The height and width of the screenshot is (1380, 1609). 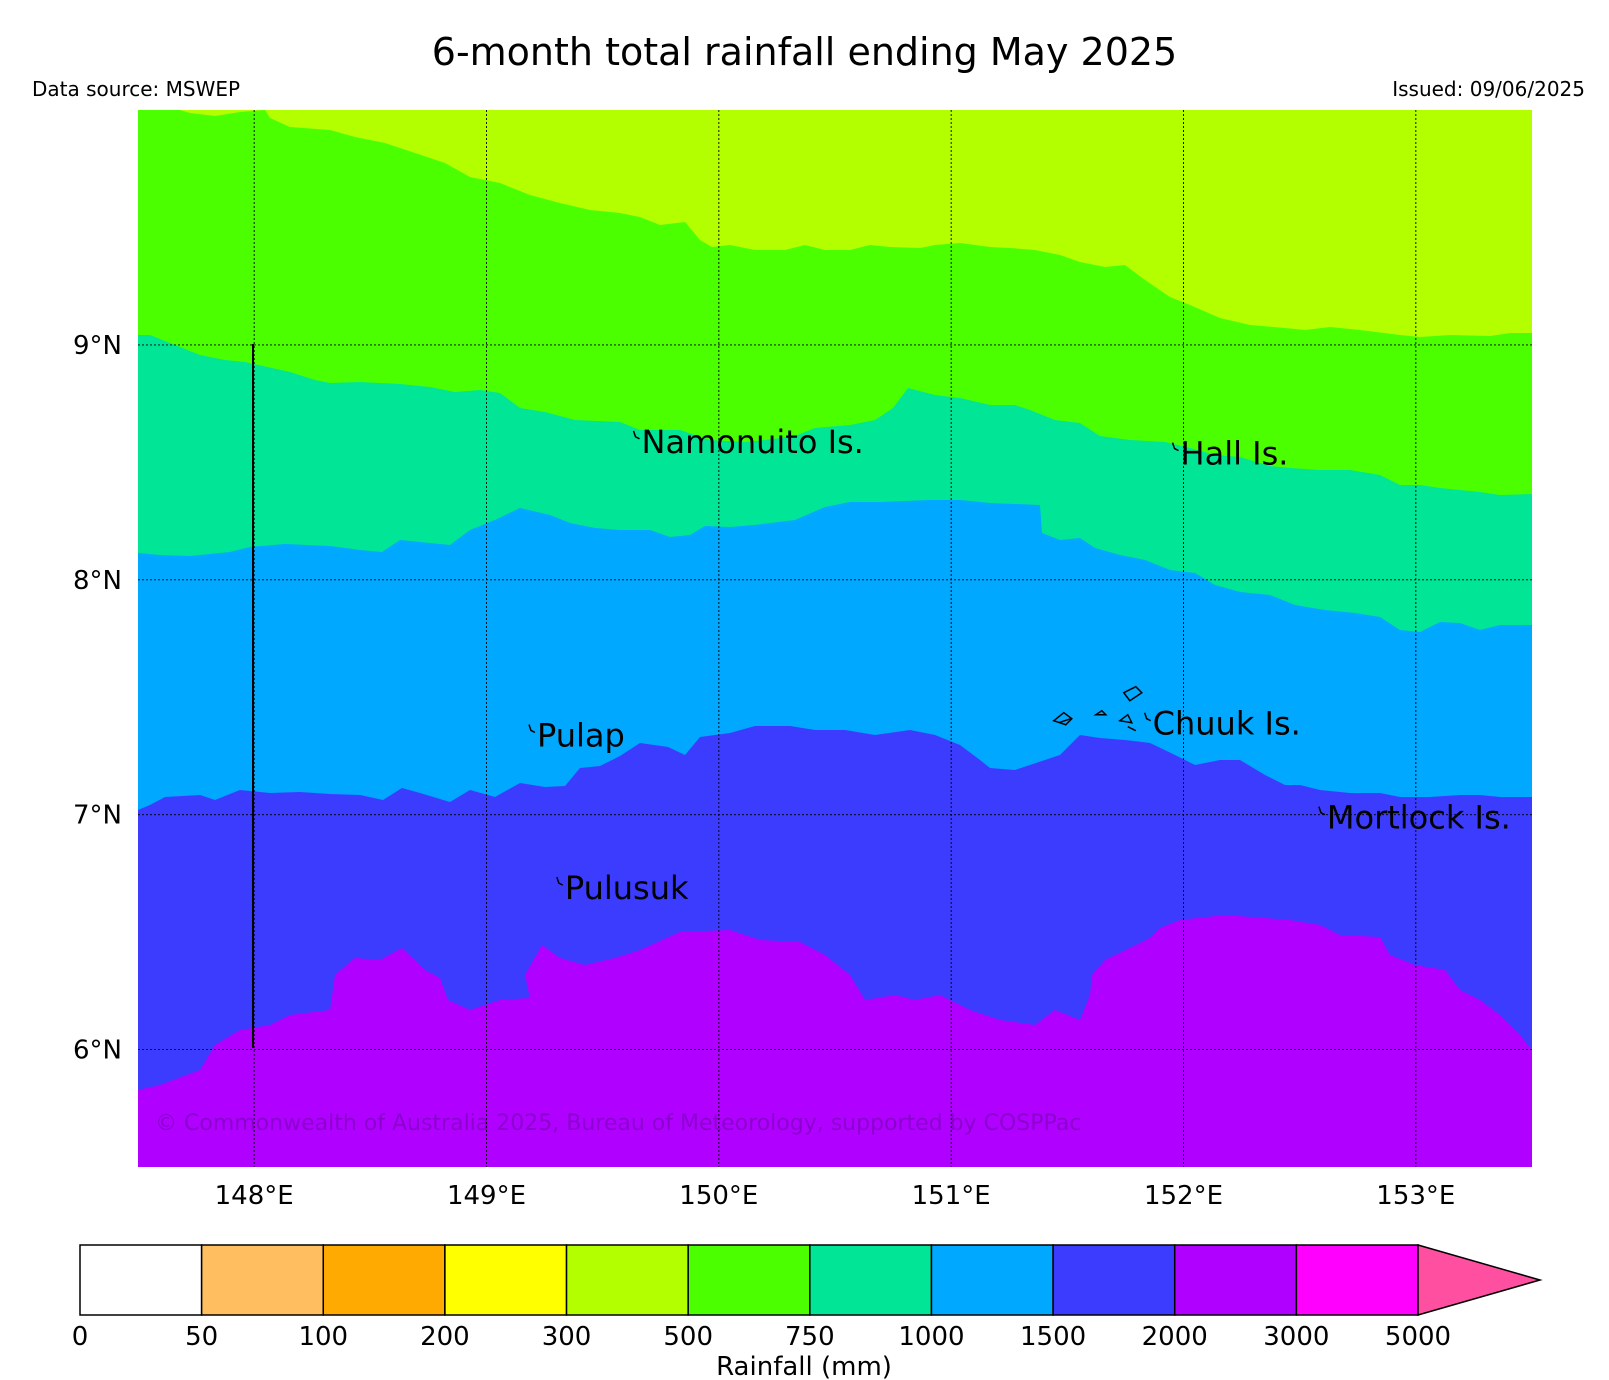 I want to click on colorbar-tick-label: 1500, so click(x=1053, y=1337).